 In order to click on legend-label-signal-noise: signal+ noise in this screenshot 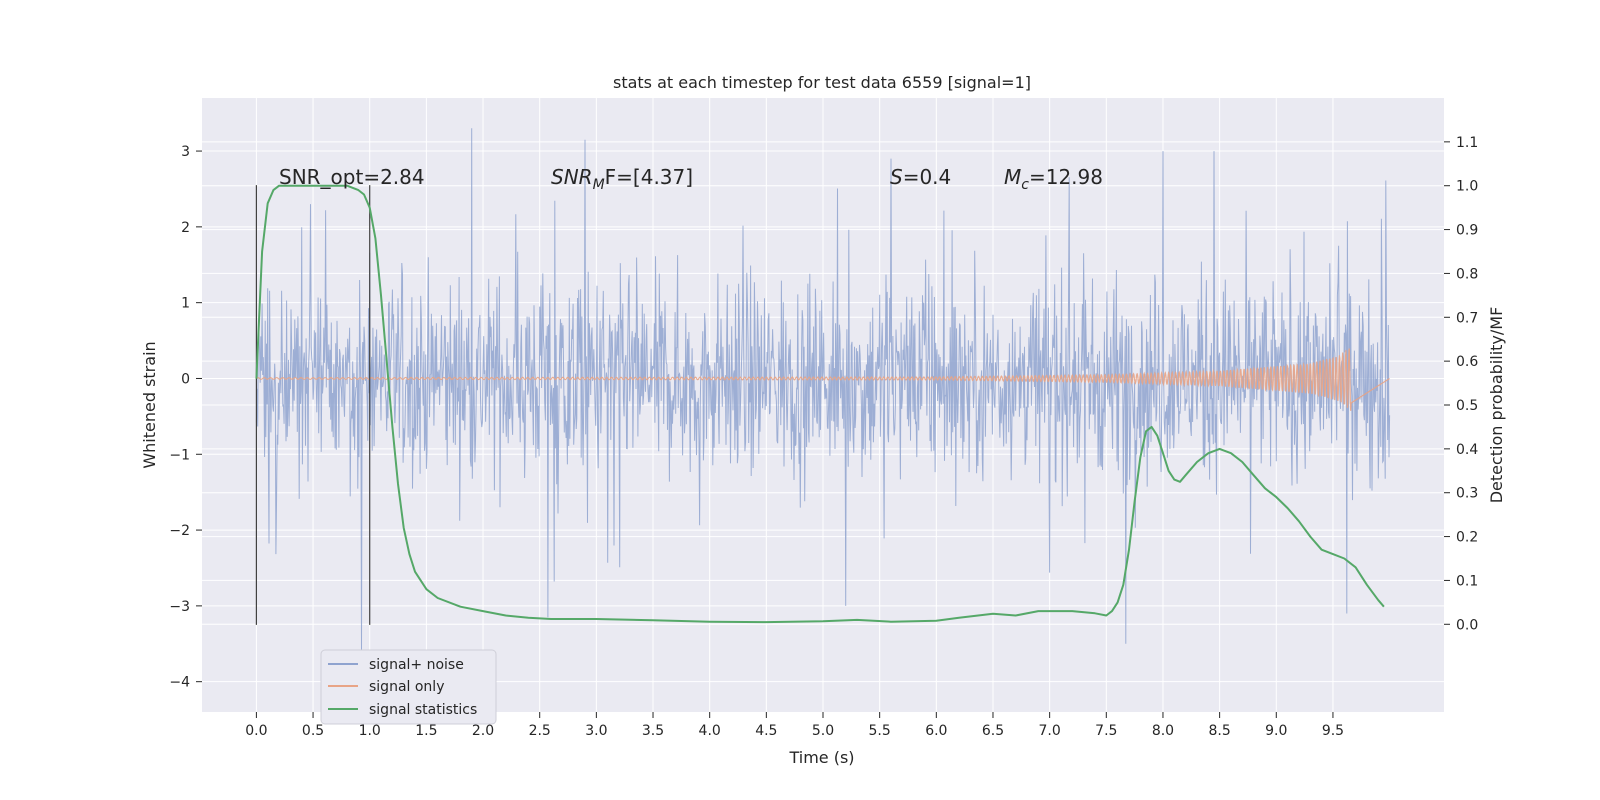, I will do `click(416, 665)`.